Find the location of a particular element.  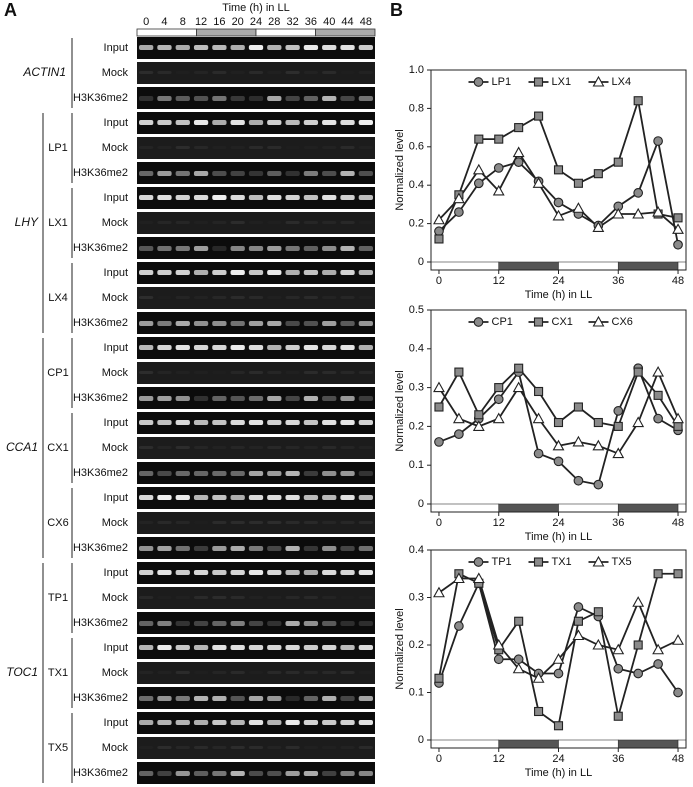

legend-label: TP1 is located at coordinates (502, 562).